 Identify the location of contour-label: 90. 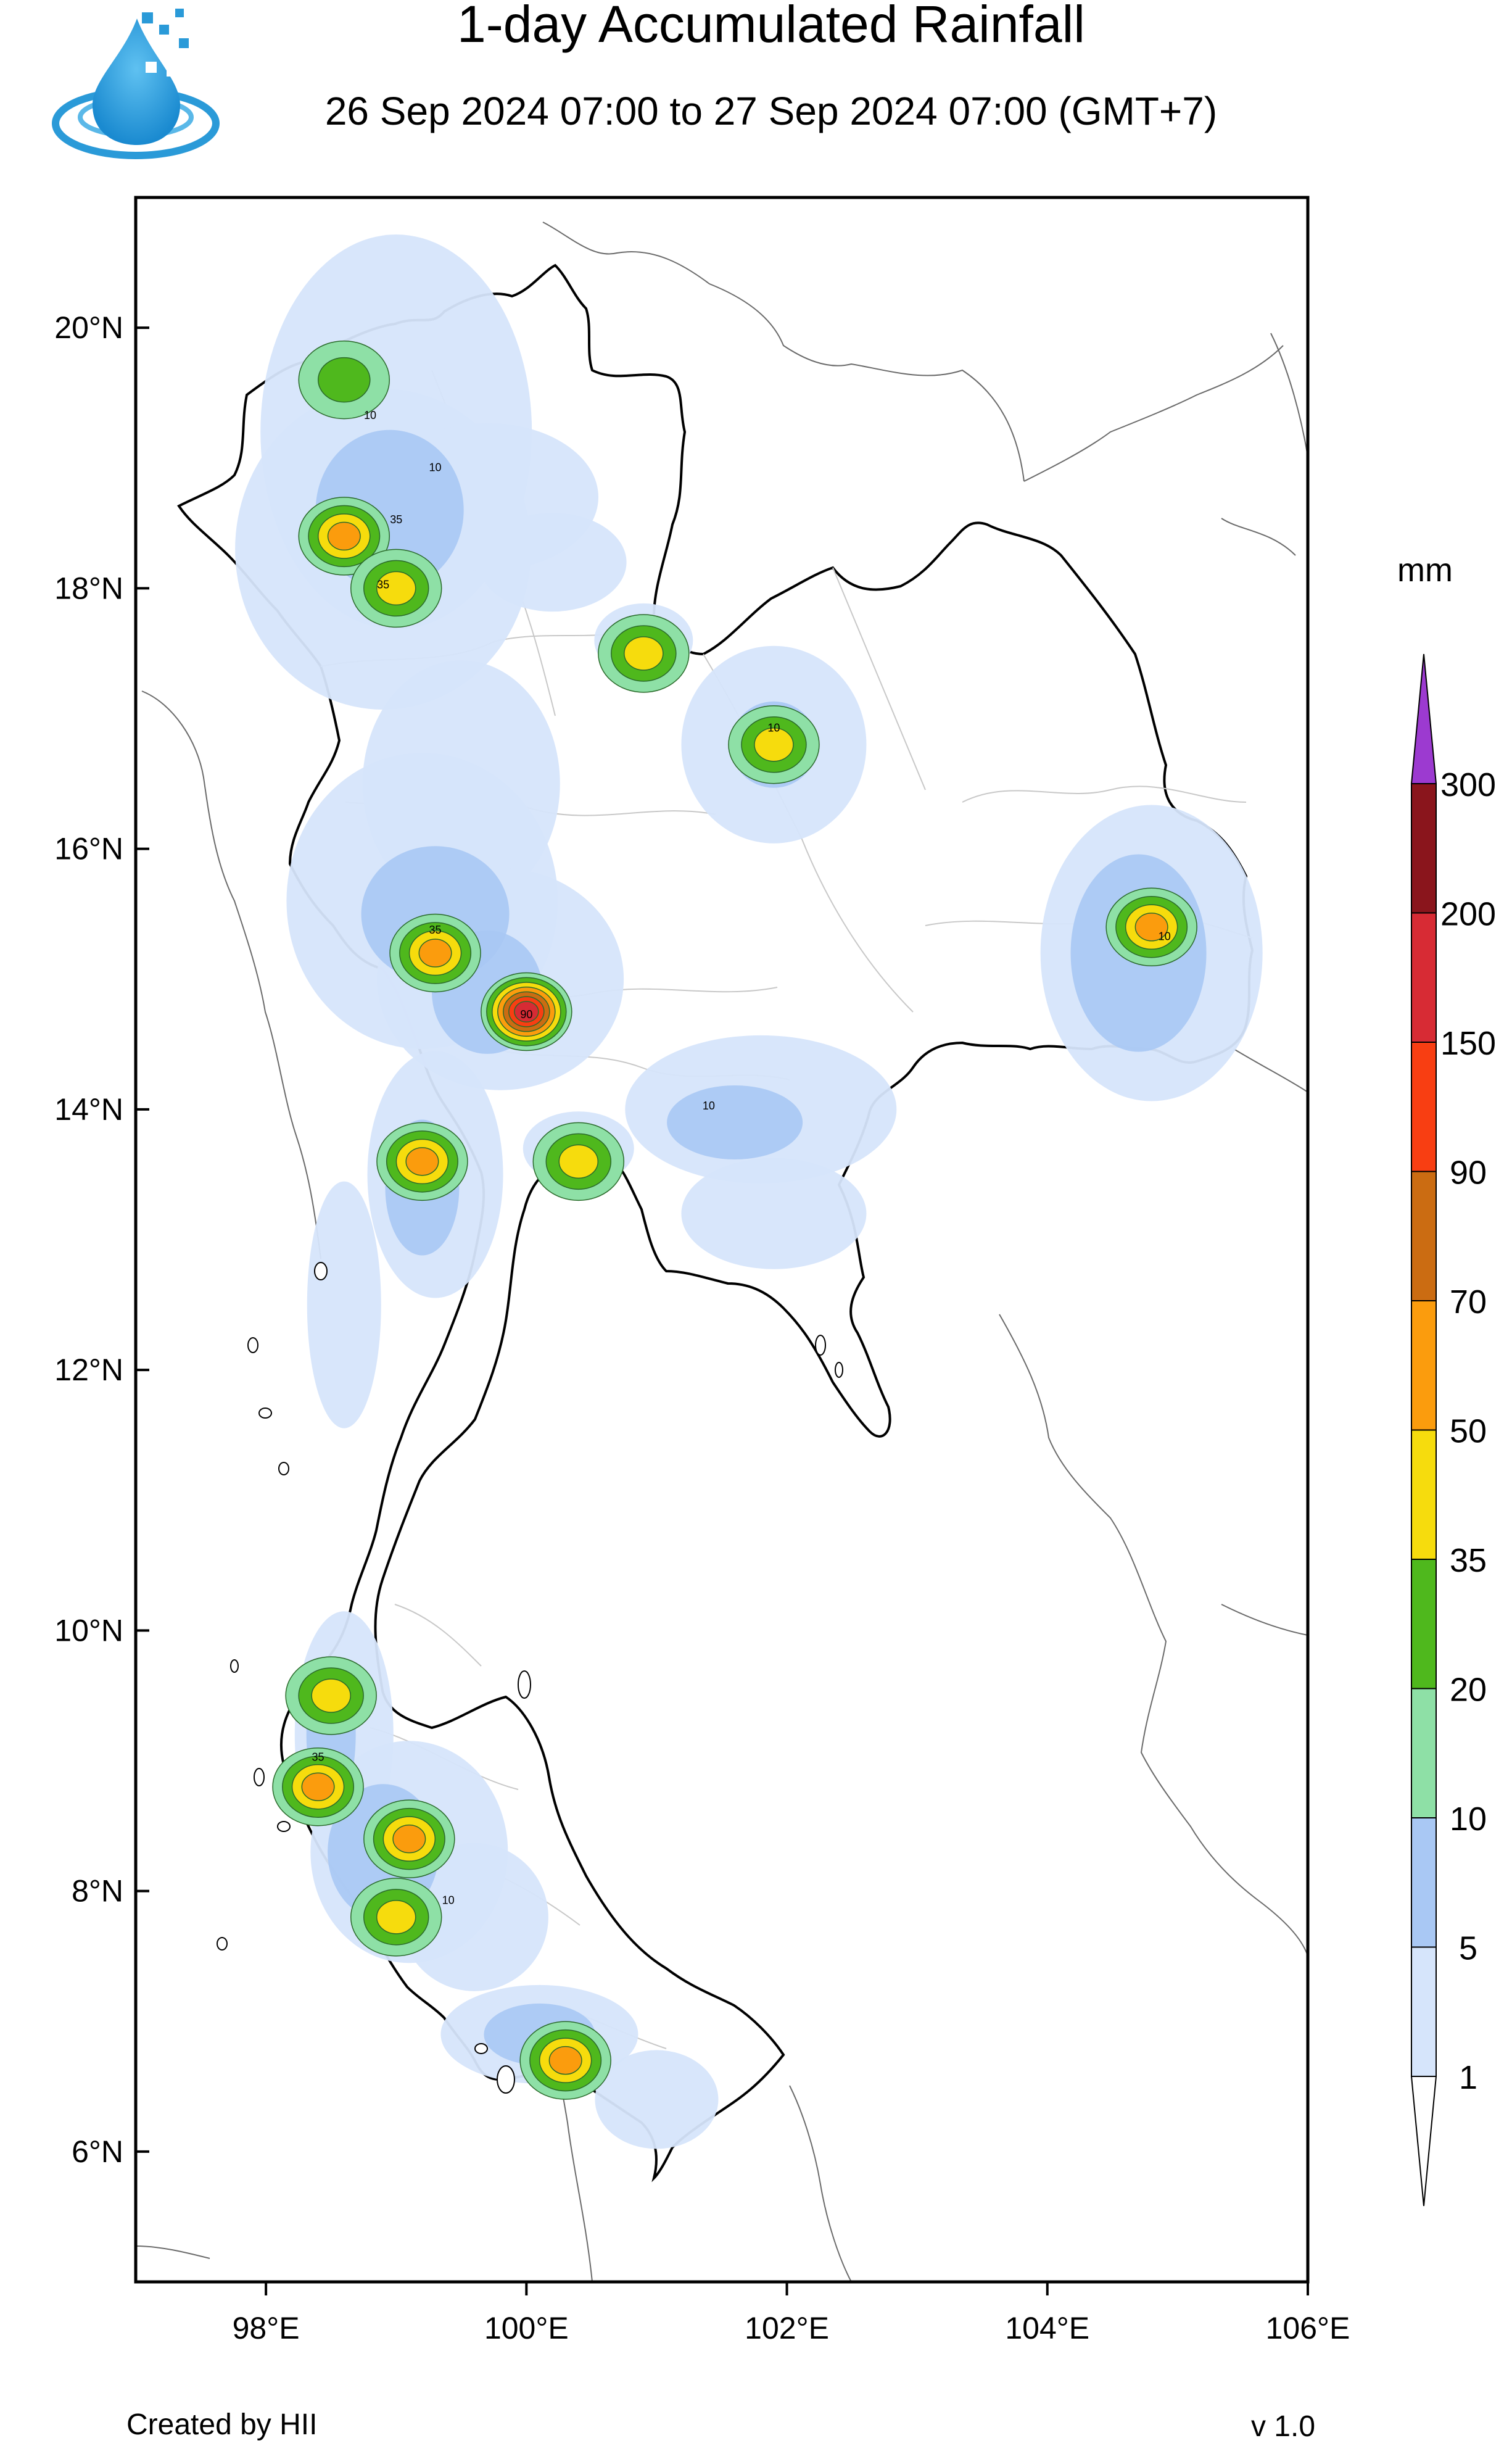
(526, 1014).